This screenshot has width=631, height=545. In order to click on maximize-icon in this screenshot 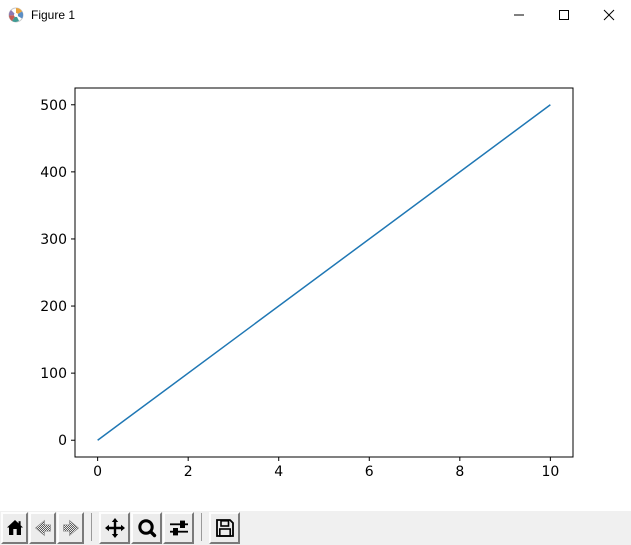, I will do `click(563, 15)`.